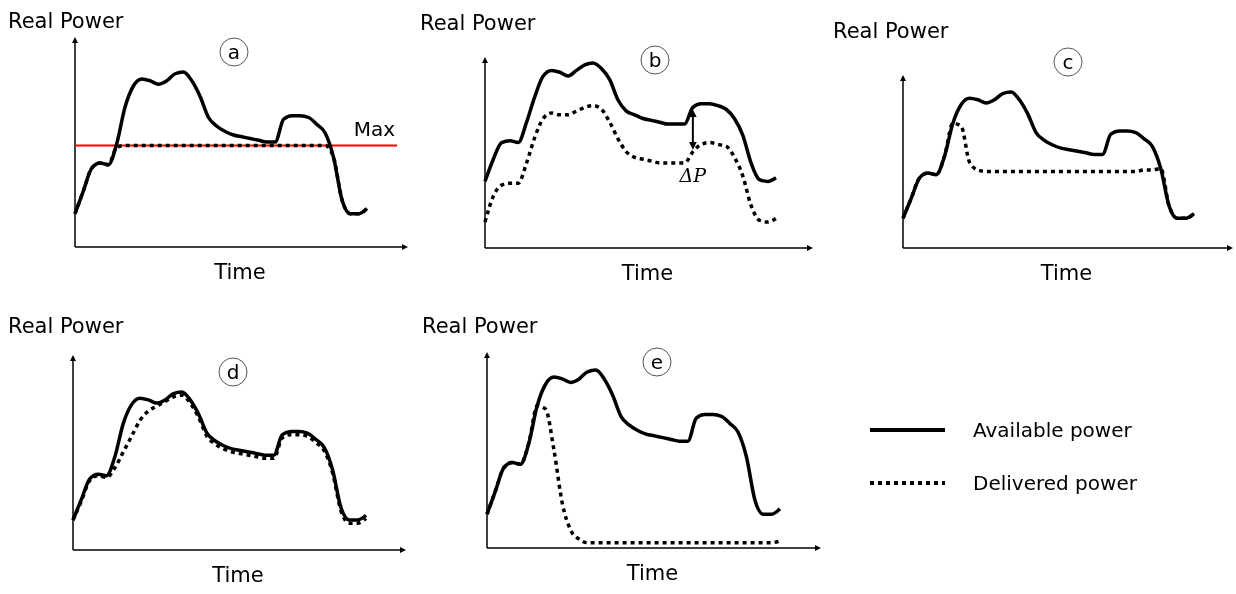  I want to click on chart-title: c, so click(1068, 62).